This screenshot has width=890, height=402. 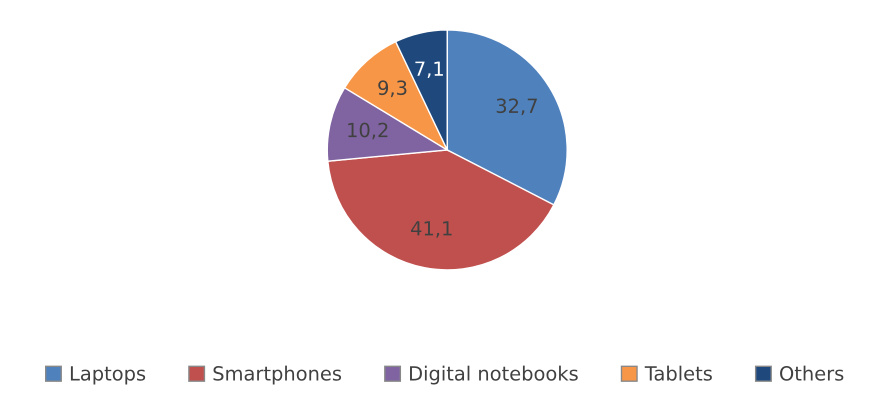 What do you see at coordinates (429, 70) in the screenshot?
I see `data-label: 7,1` at bounding box center [429, 70].